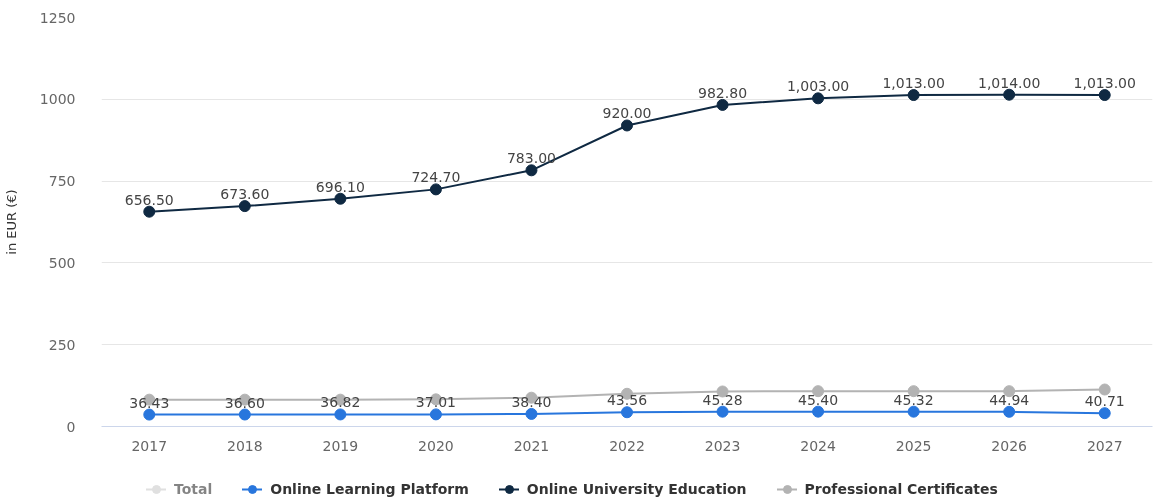  What do you see at coordinates (722, 399) in the screenshot?
I see `data-label: 45.28` at bounding box center [722, 399].